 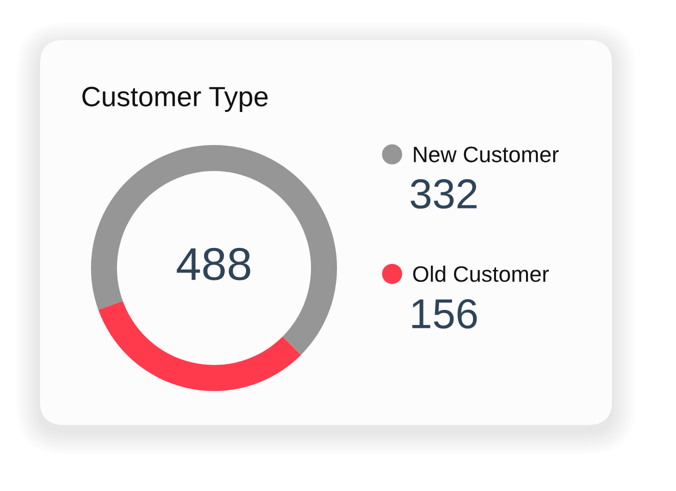 What do you see at coordinates (443, 194) in the screenshot?
I see `data-label: 332` at bounding box center [443, 194].